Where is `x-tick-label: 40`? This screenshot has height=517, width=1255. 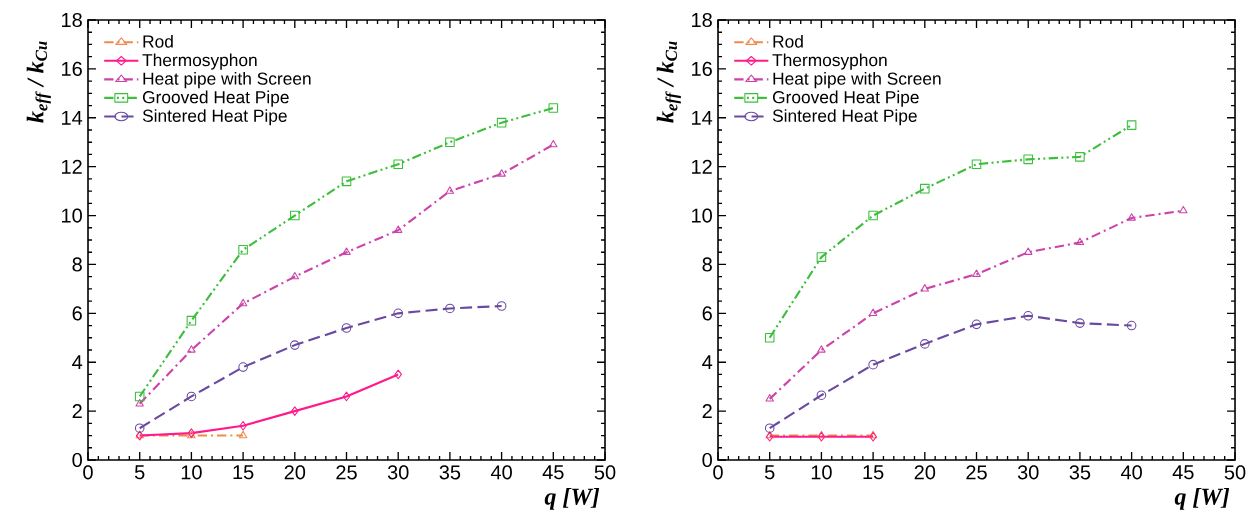 x-tick-label: 40 is located at coordinates (1131, 472).